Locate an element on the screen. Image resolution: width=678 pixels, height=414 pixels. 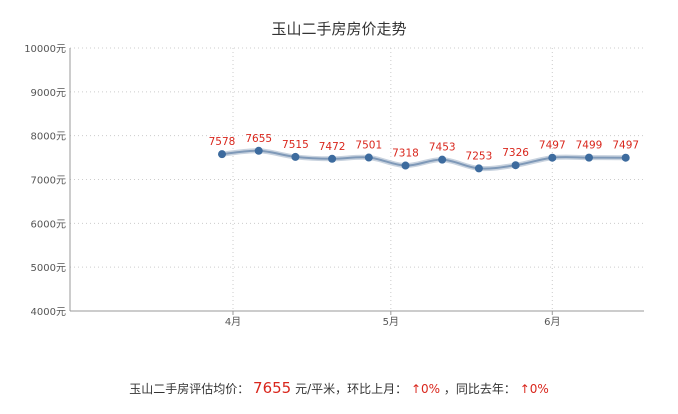
y-tick-label: 8000元 is located at coordinates (48, 137).